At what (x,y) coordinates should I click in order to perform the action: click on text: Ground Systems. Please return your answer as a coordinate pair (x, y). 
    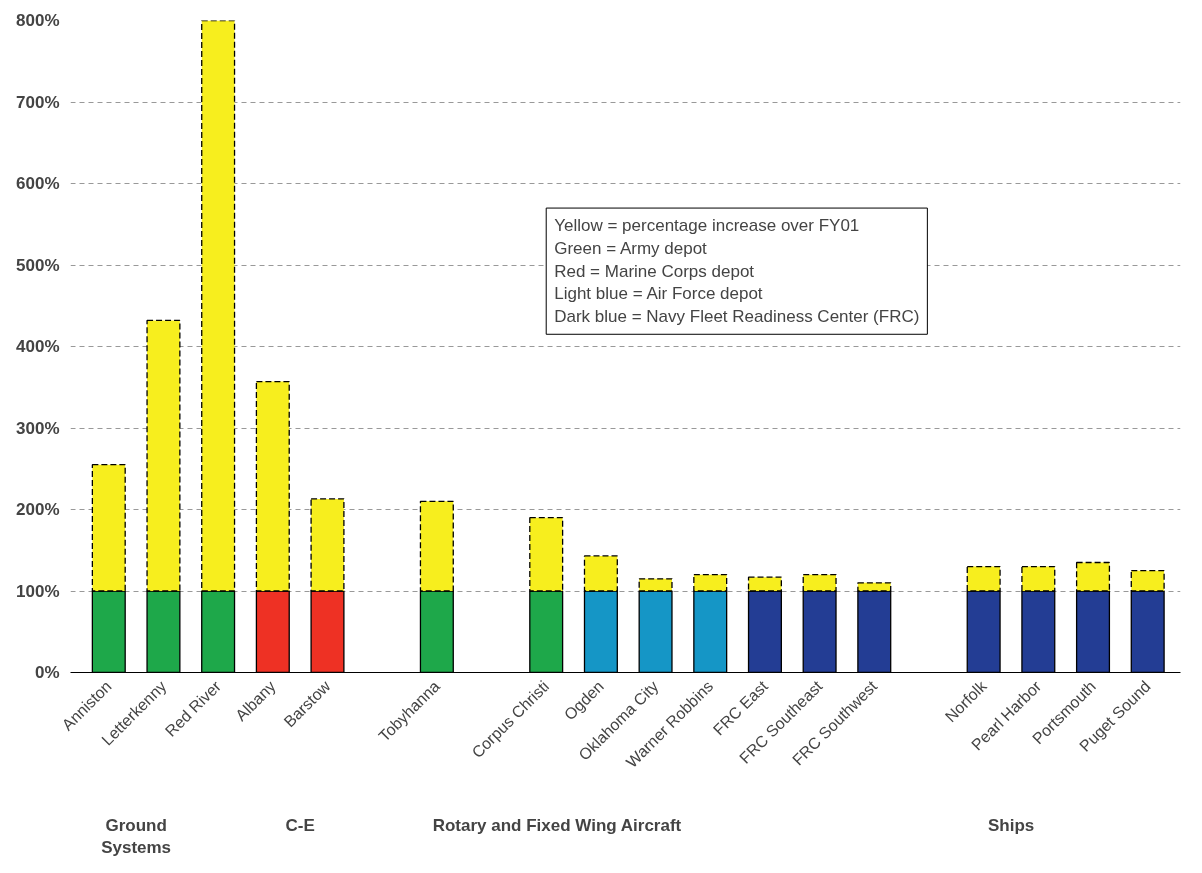
    Looking at the image, I should click on (136, 836).